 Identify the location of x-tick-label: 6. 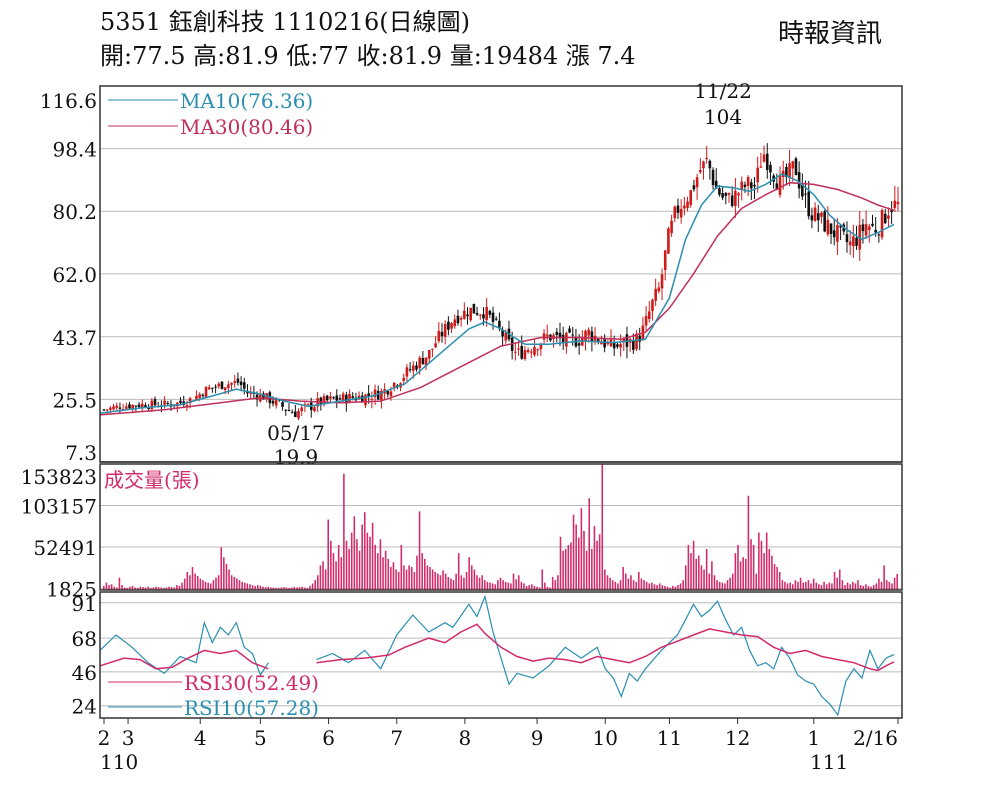
(328, 738).